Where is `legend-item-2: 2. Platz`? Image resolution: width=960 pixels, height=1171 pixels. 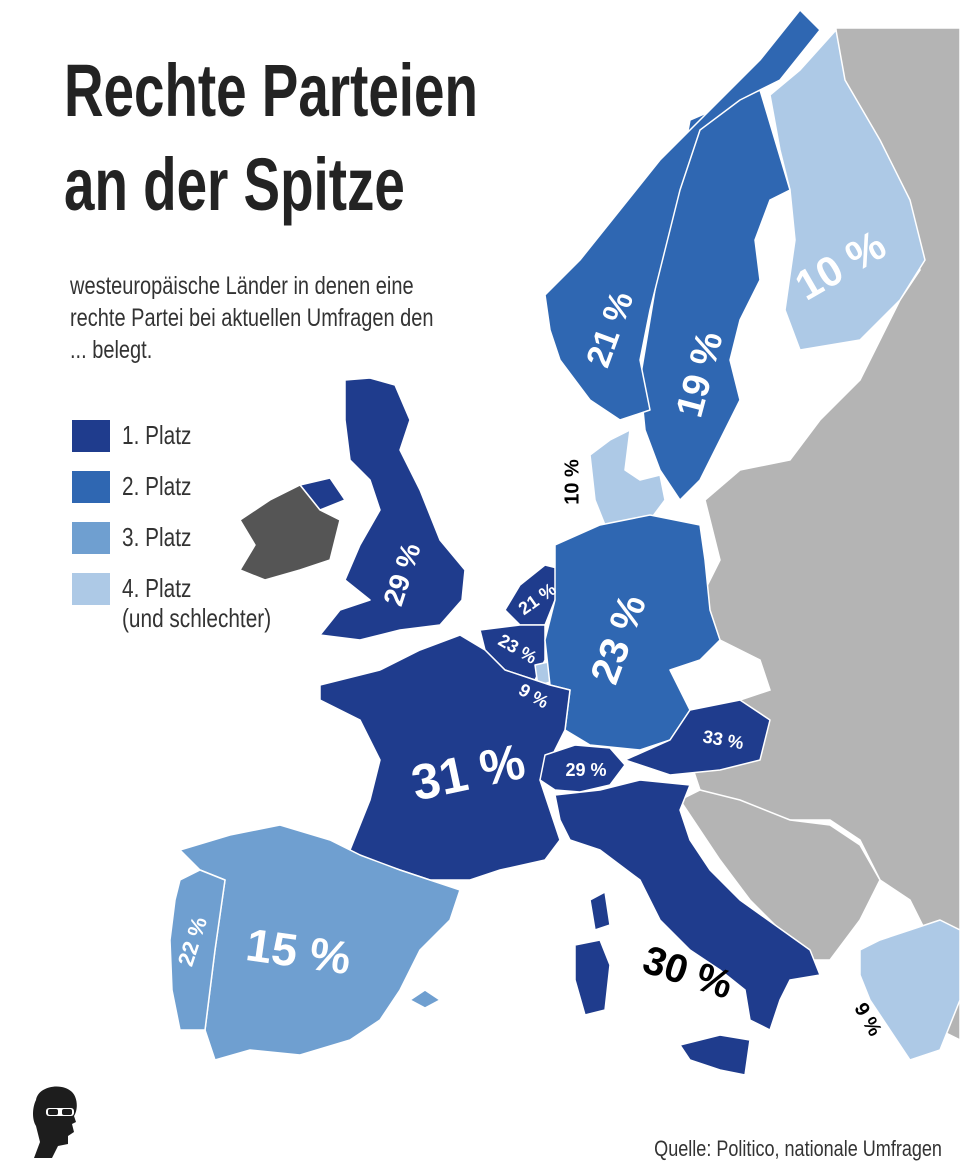 legend-item-2: 2. Platz is located at coordinates (227, 496).